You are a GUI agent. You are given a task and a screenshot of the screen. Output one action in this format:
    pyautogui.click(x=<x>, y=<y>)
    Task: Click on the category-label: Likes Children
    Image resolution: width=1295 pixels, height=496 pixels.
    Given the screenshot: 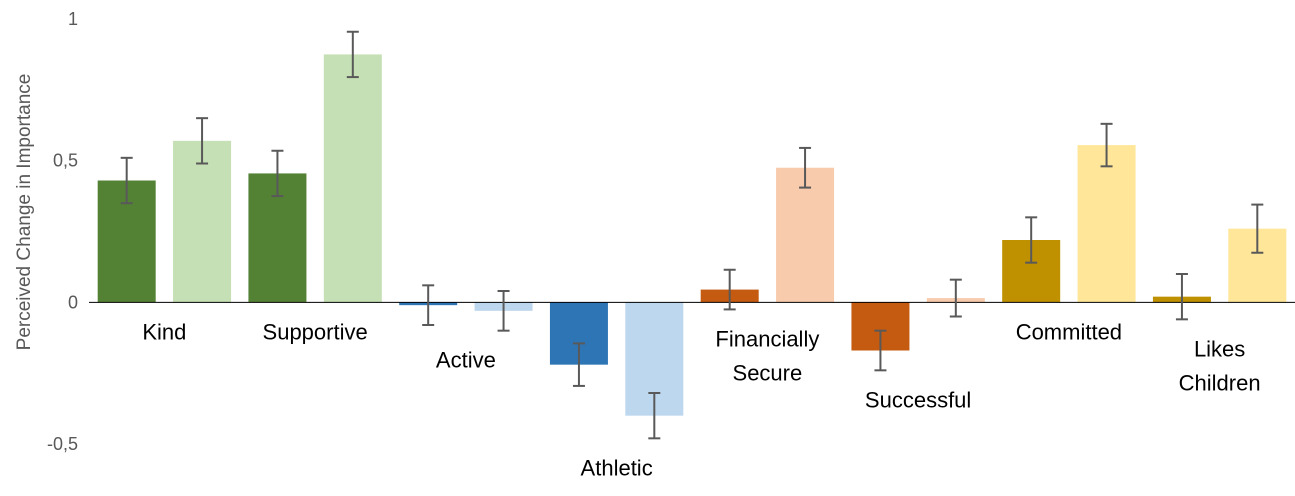 What is the action you would take?
    pyautogui.click(x=1220, y=365)
    